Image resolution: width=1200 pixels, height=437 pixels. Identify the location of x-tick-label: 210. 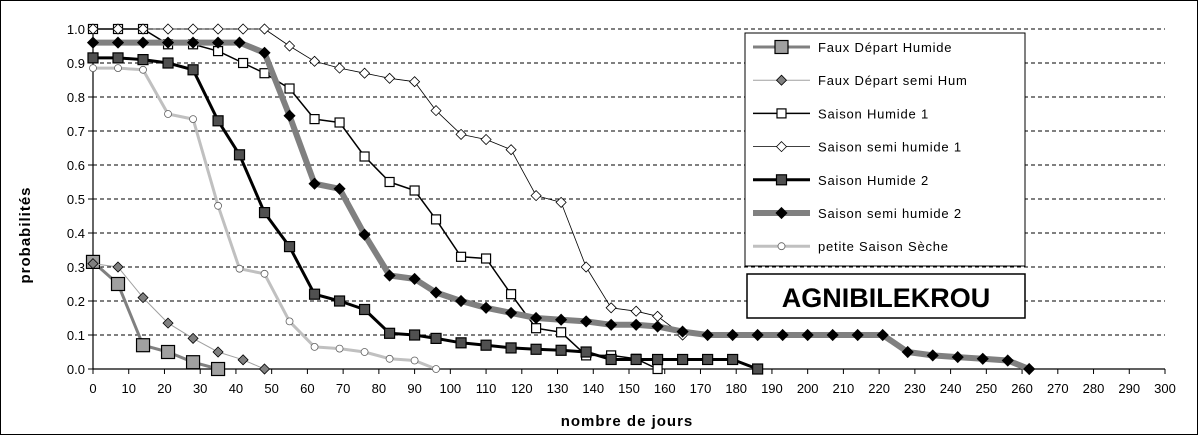
(844, 388).